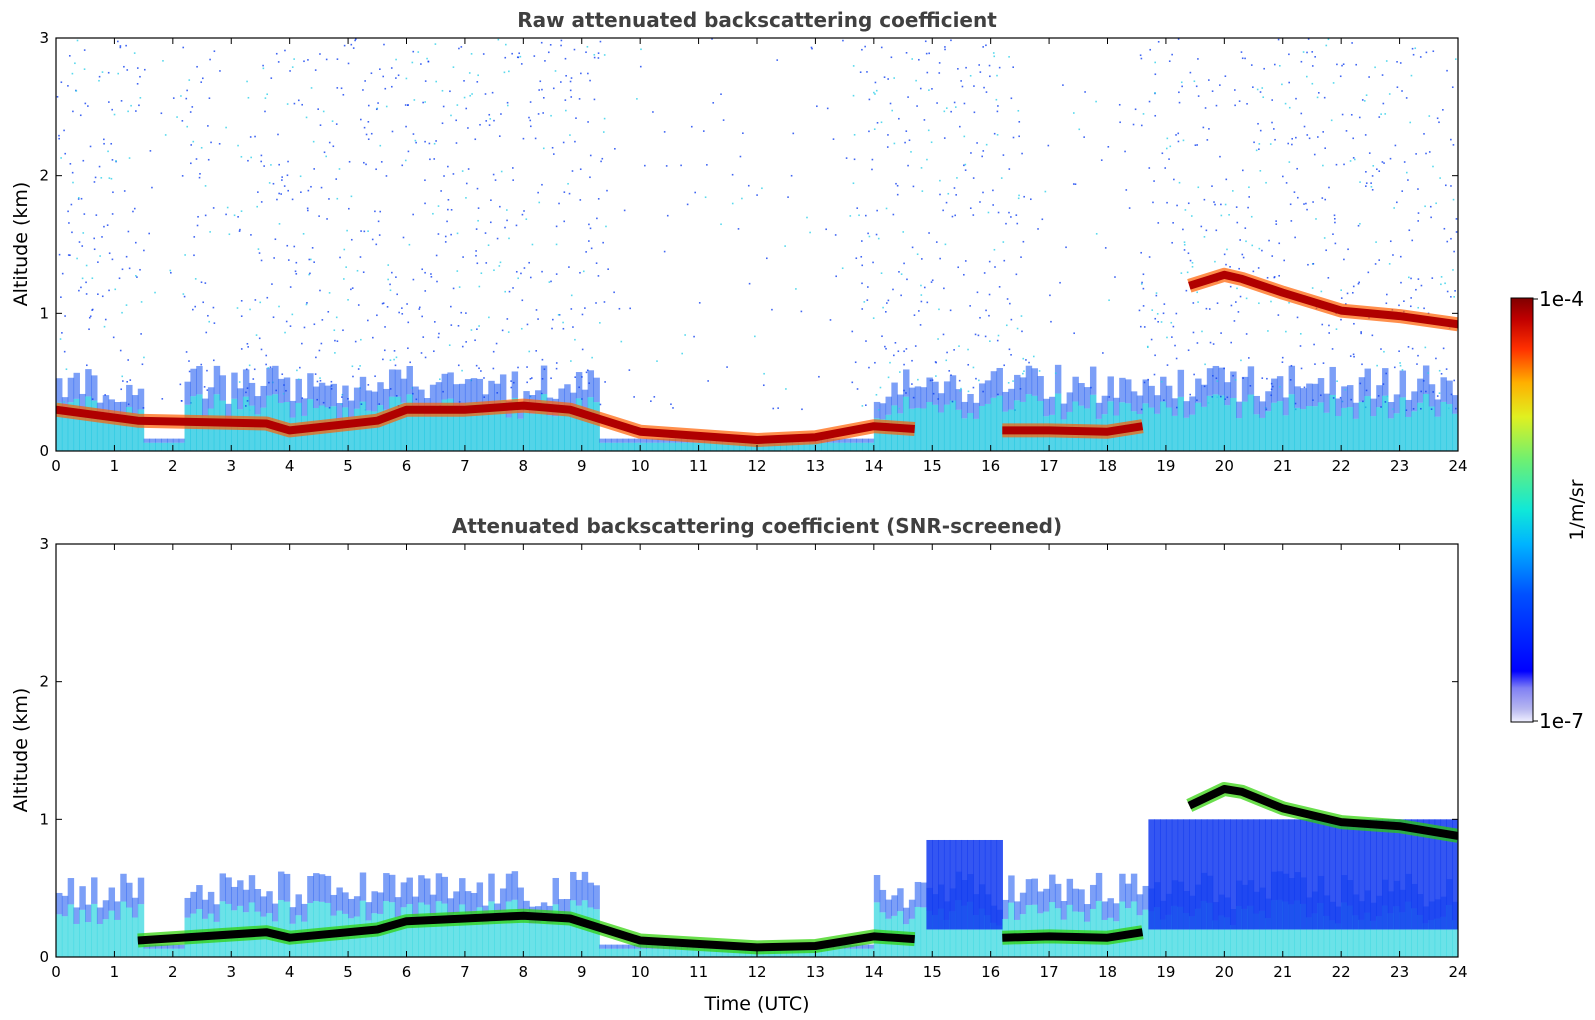 Image resolution: width=1595 pixels, height=1020 pixels. What do you see at coordinates (348, 466) in the screenshot?
I see `x-tick-label: 5` at bounding box center [348, 466].